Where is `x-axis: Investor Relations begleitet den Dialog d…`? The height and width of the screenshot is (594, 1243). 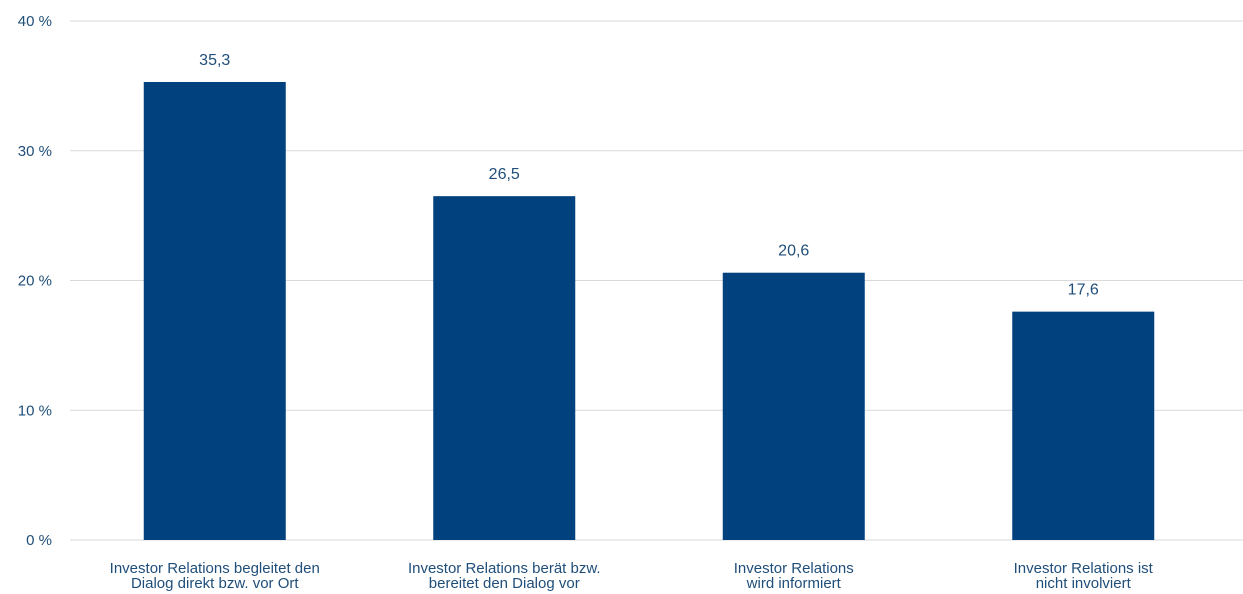
x-axis: Investor Relations begleitet den Dialog d… is located at coordinates (632, 576).